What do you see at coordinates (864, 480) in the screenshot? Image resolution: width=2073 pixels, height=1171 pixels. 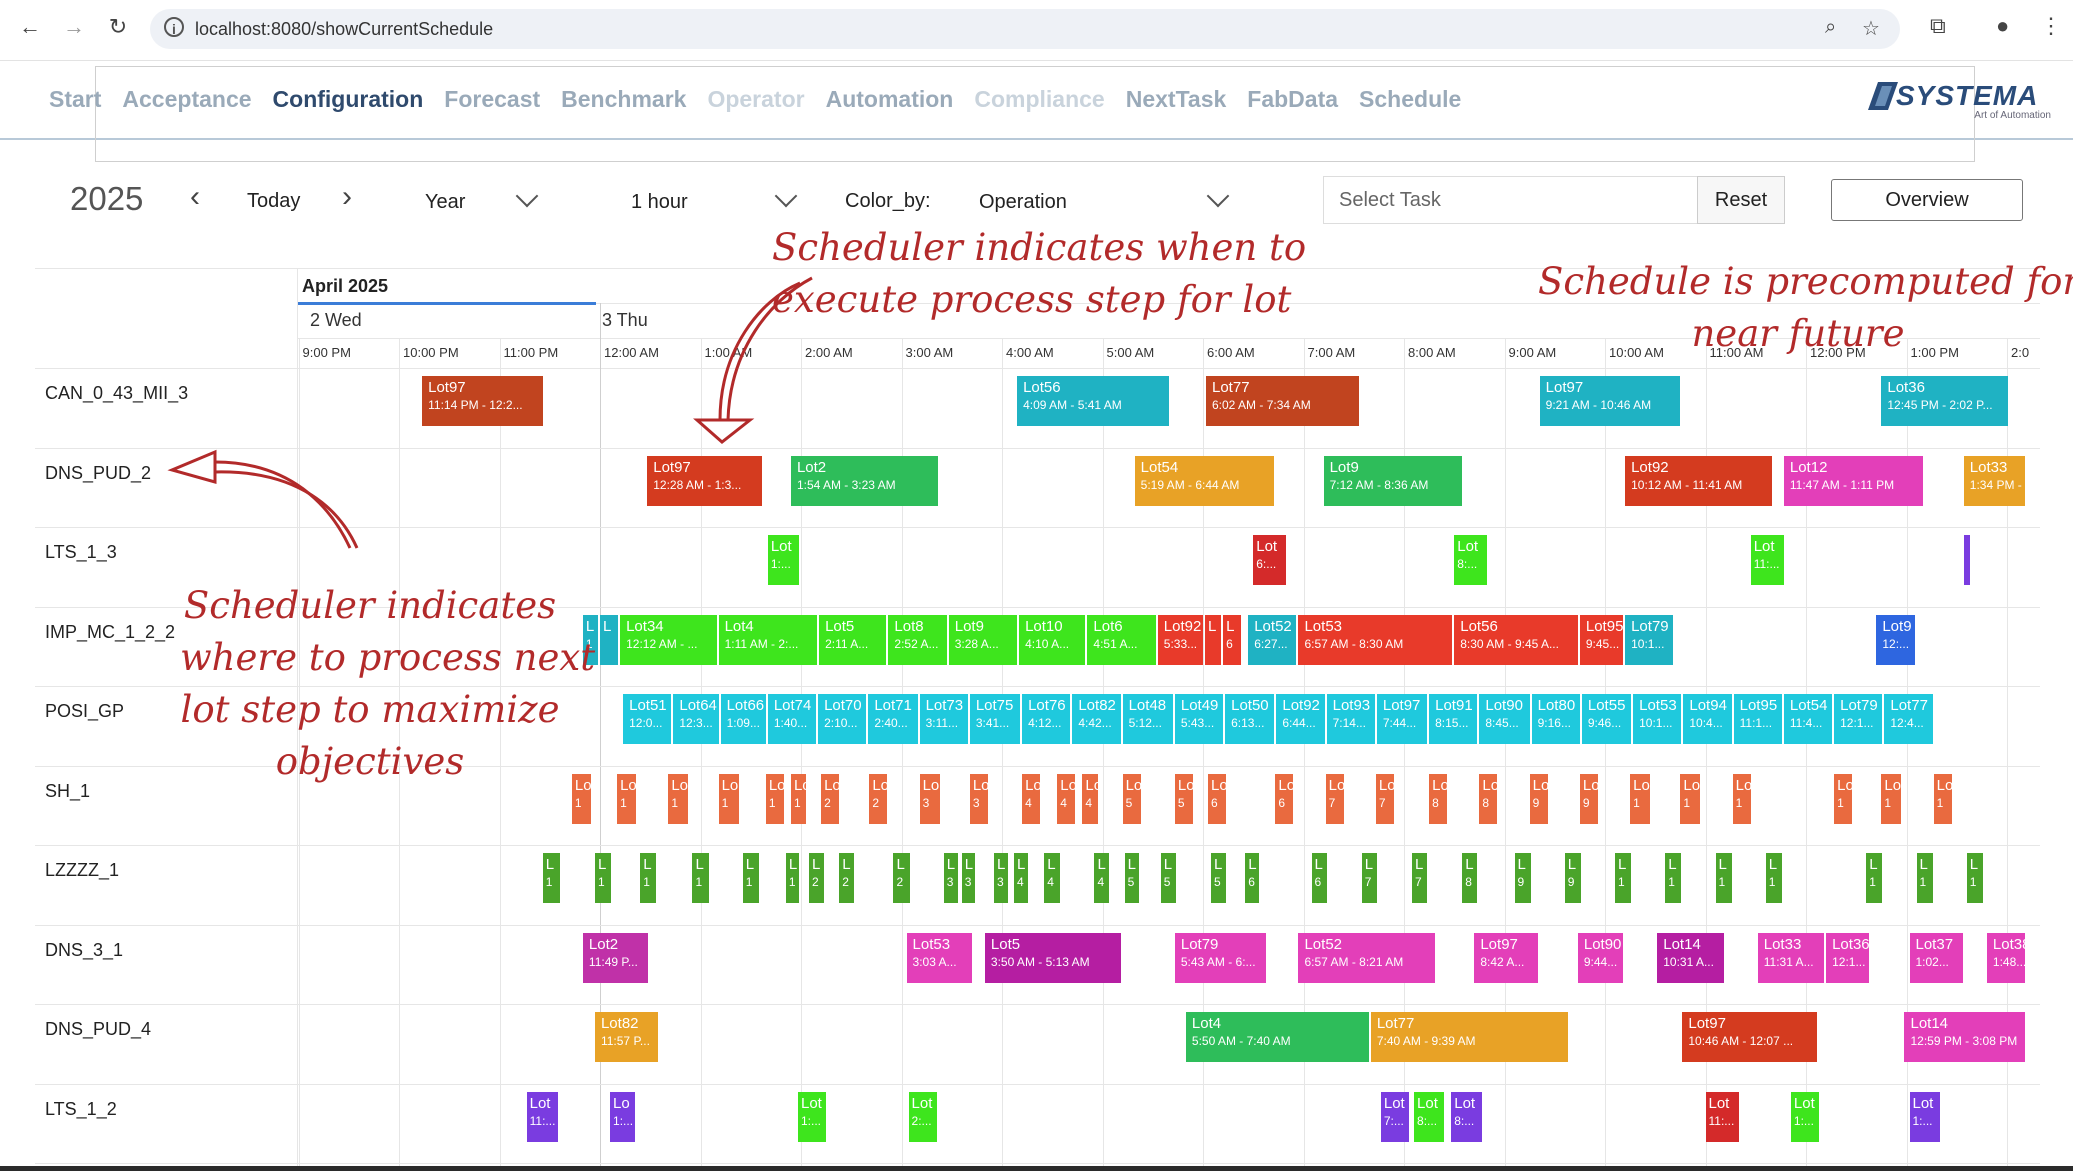 I see `lot-bar: Lot2 1:54 AM - 3:23 AM` at bounding box center [864, 480].